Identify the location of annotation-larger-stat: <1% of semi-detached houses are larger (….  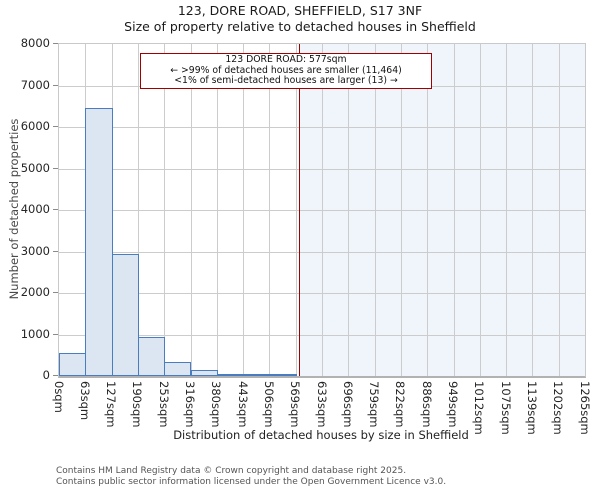
(286, 81).